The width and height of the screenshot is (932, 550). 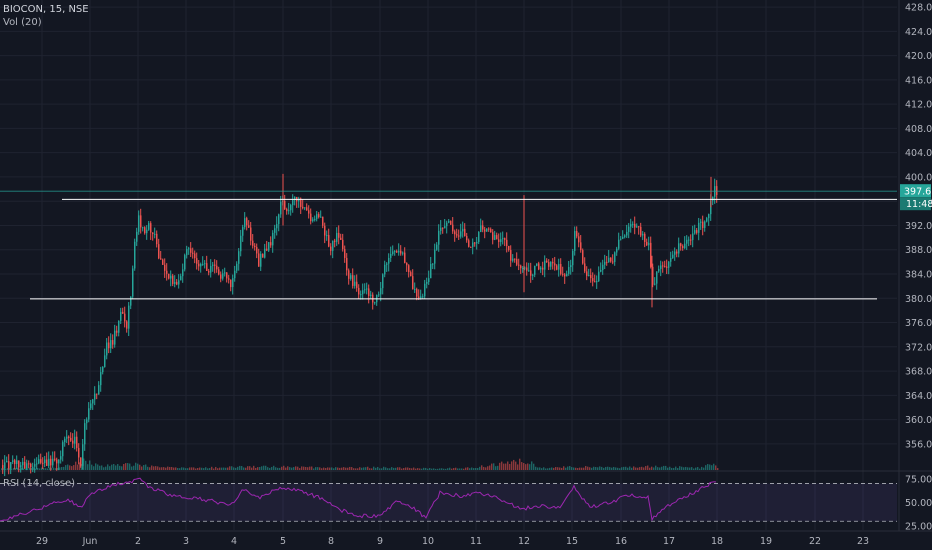 What do you see at coordinates (46, 9) in the screenshot?
I see `symbol-legend: BIOCON, 15, NSE` at bounding box center [46, 9].